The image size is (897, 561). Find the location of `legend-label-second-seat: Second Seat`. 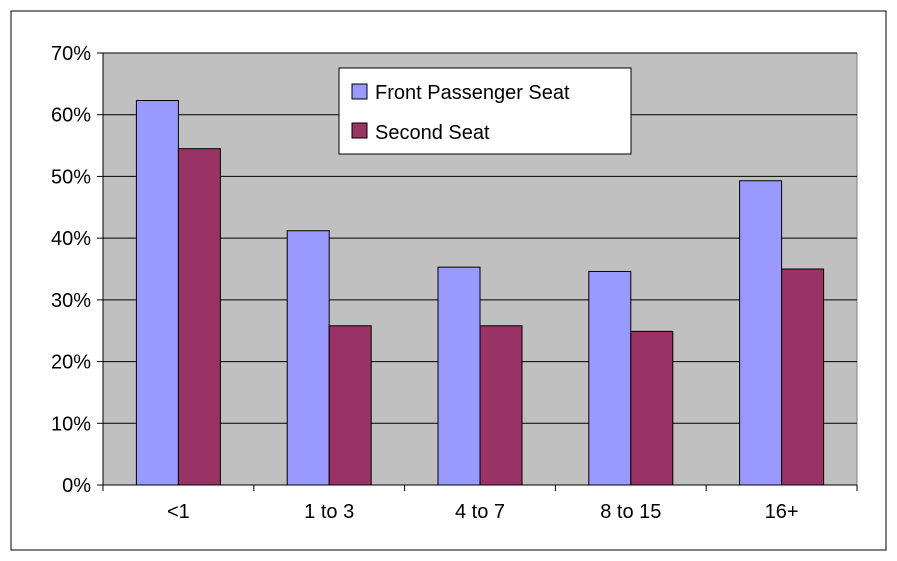

legend-label-second-seat: Second Seat is located at coordinates (432, 133).